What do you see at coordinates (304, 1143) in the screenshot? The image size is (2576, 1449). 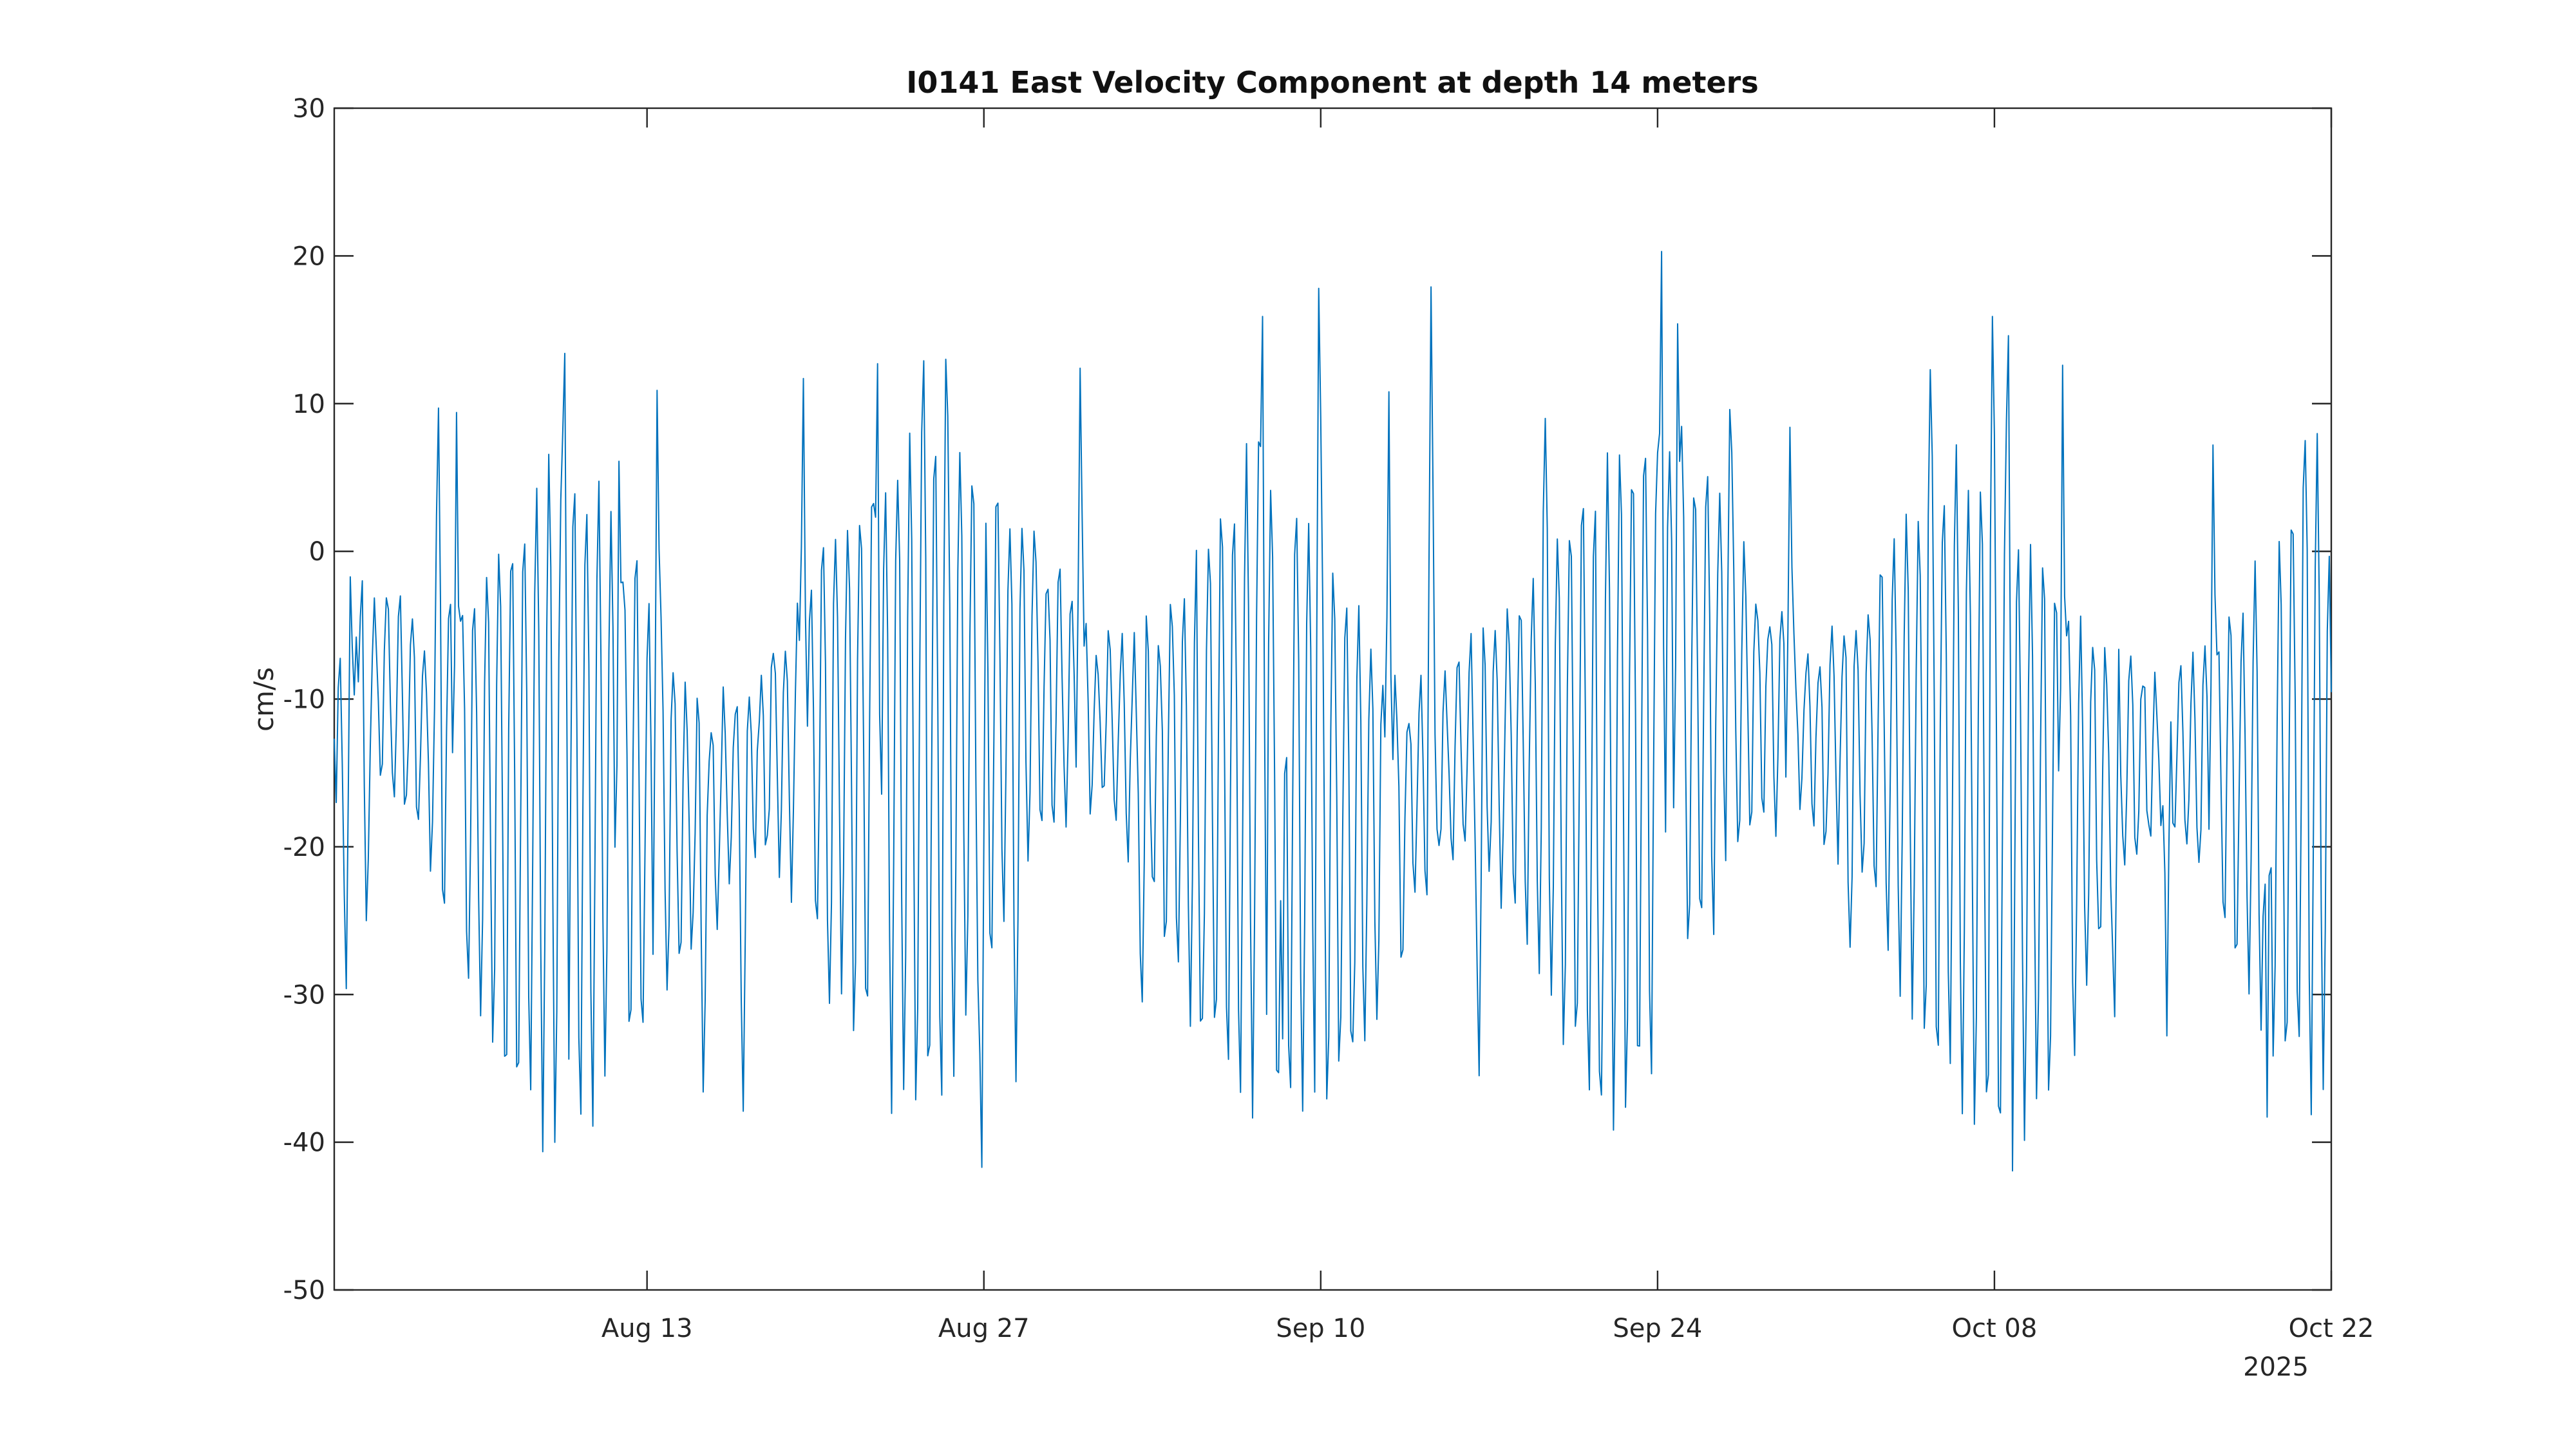 I see `y-tick-label: -40` at bounding box center [304, 1143].